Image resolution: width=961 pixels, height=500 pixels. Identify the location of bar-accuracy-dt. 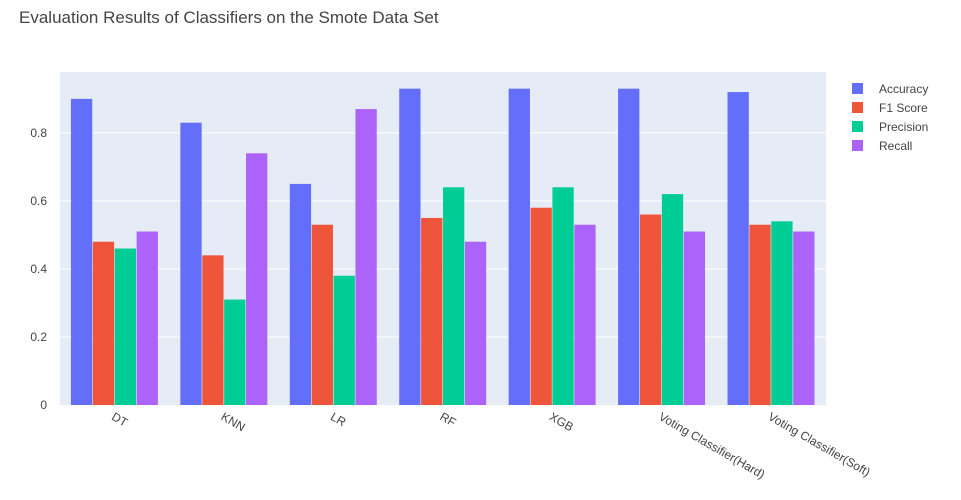
(81, 251).